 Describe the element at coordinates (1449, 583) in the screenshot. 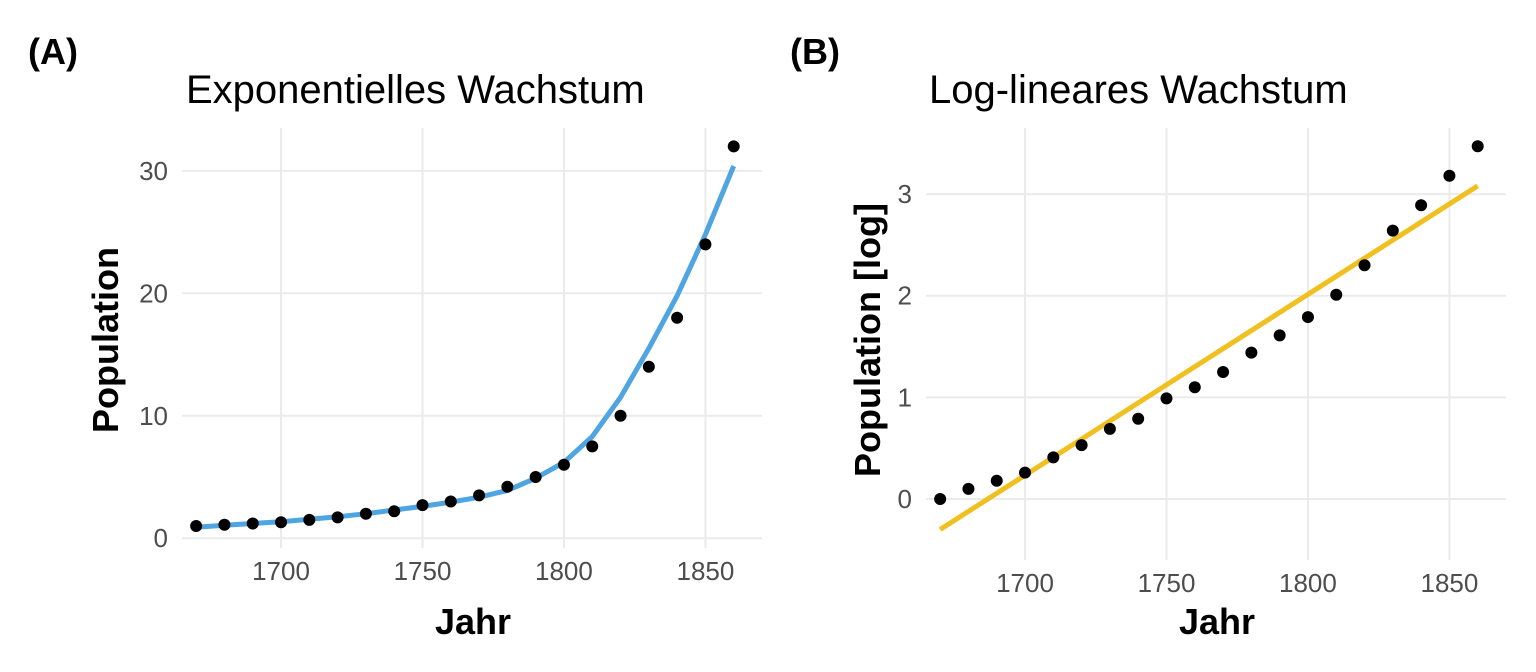

I see `panel-b-x-tick-label: 1850` at that location.